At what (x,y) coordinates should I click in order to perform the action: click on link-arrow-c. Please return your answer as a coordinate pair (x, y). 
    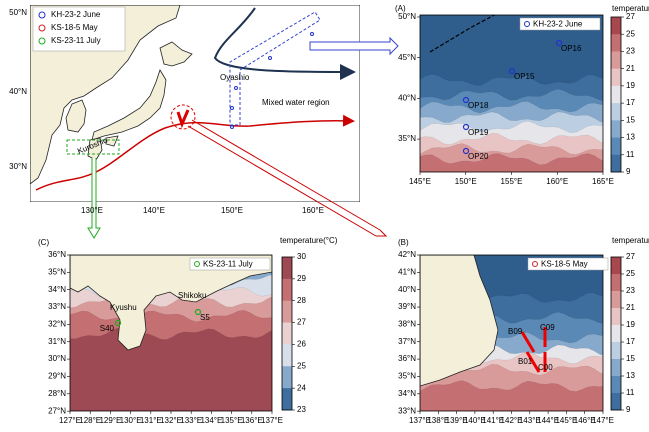
    Looking at the image, I should click on (94, 198).